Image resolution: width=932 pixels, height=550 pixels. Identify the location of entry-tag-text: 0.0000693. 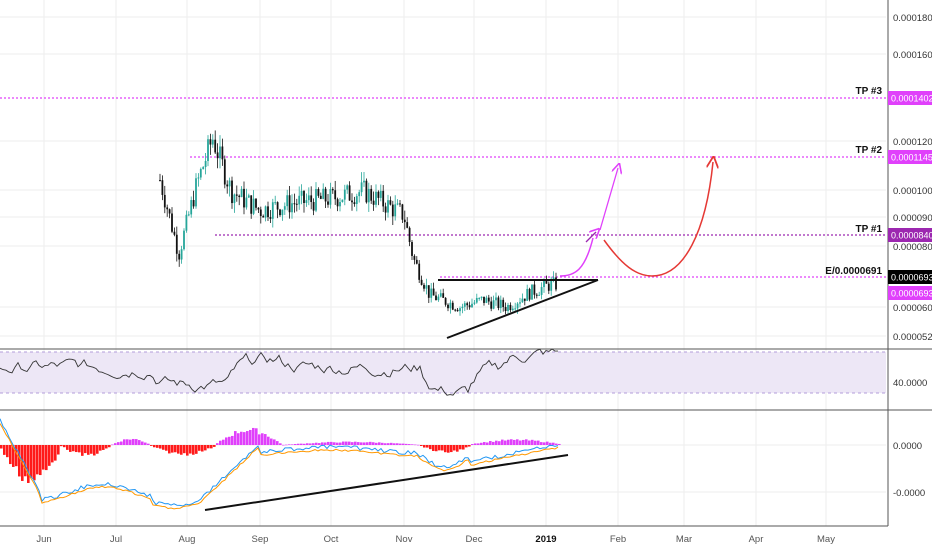
(911, 294).